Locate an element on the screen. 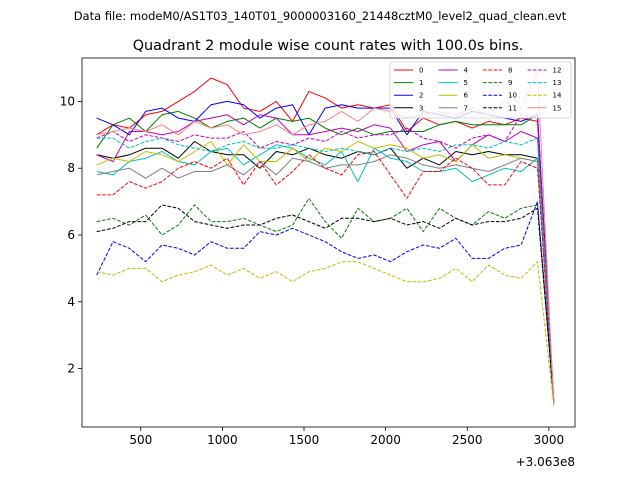 The width and height of the screenshot is (640, 480). legend-label-13: 13 is located at coordinates (557, 83).